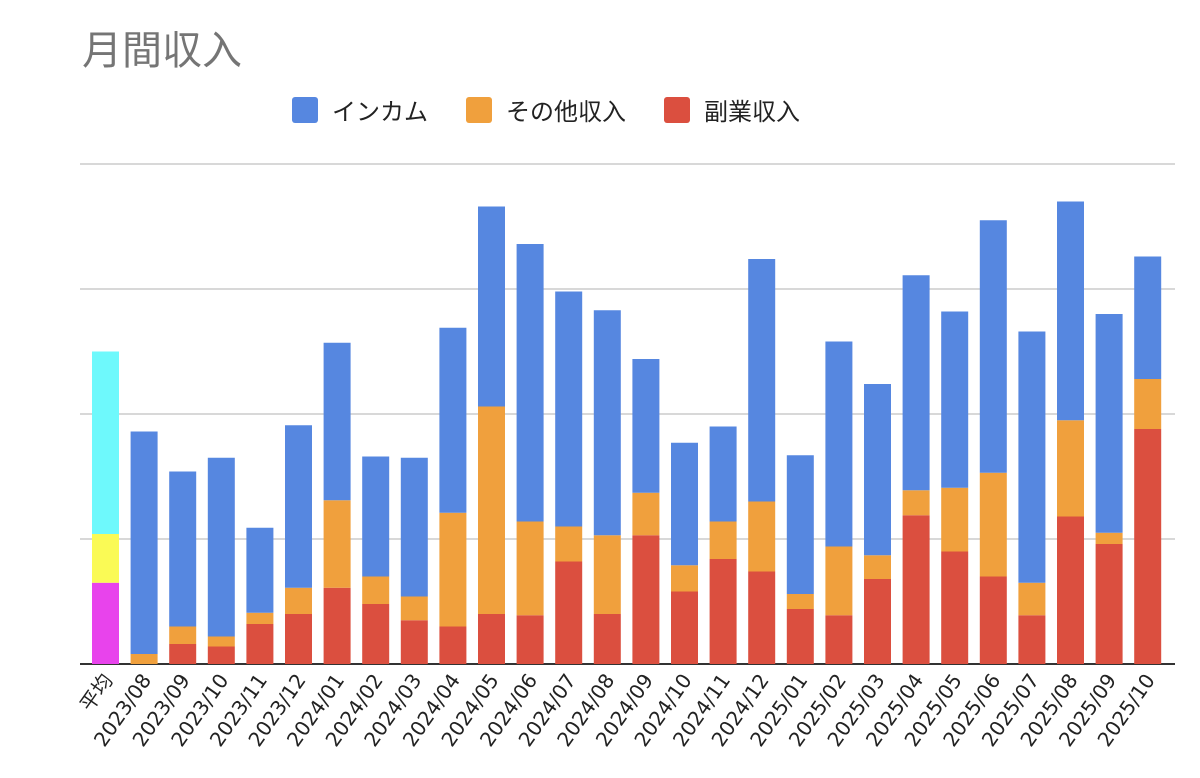 This screenshot has height=778, width=1200. Describe the element at coordinates (677, 109) in the screenshot. I see `legend-swatch-side` at that location.